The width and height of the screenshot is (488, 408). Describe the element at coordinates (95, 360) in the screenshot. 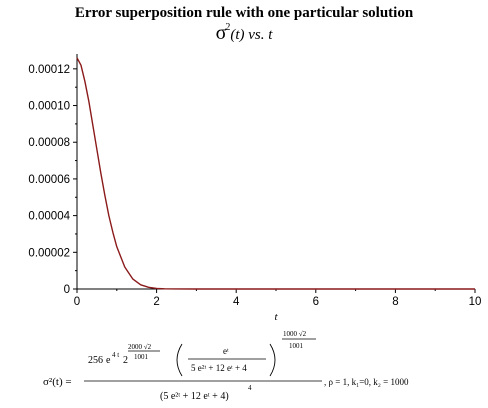

I see `formula-coef: 256` at that location.